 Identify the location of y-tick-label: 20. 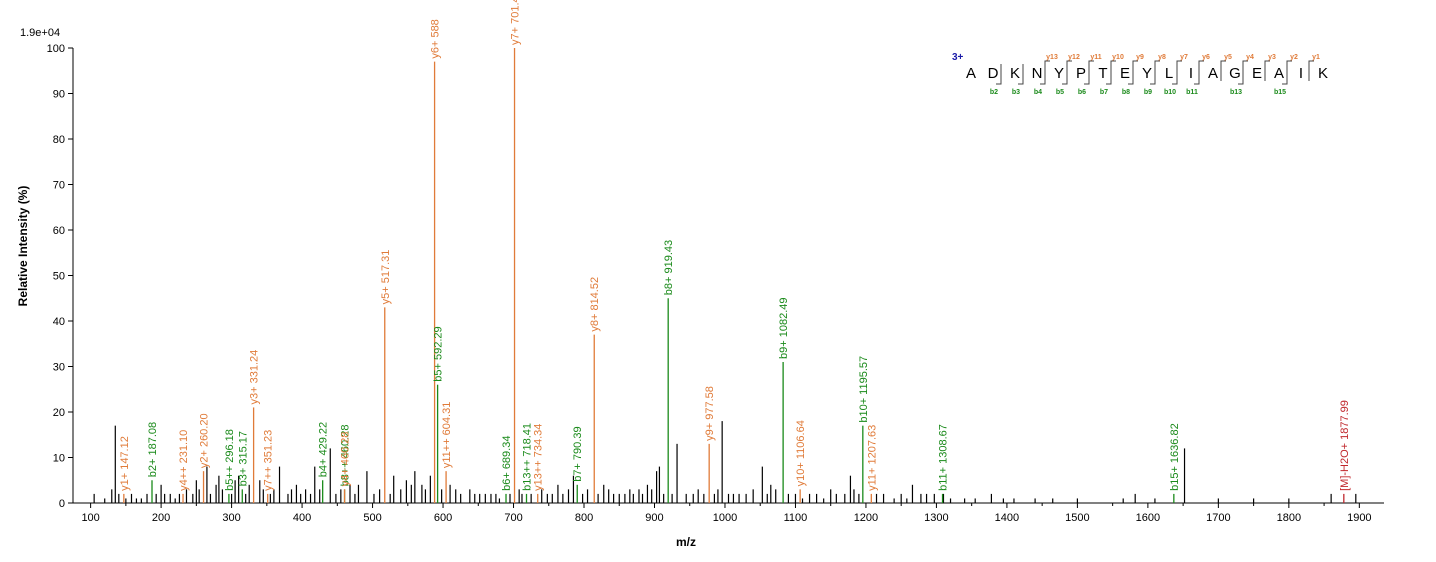
(59, 413).